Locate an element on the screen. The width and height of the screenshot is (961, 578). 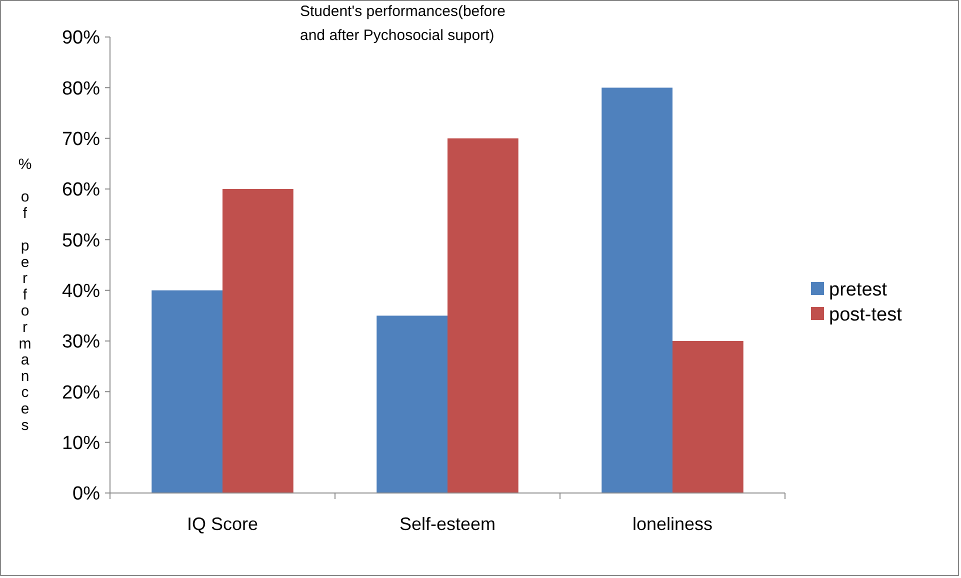
y-tick-label: 20% is located at coordinates (81, 393).